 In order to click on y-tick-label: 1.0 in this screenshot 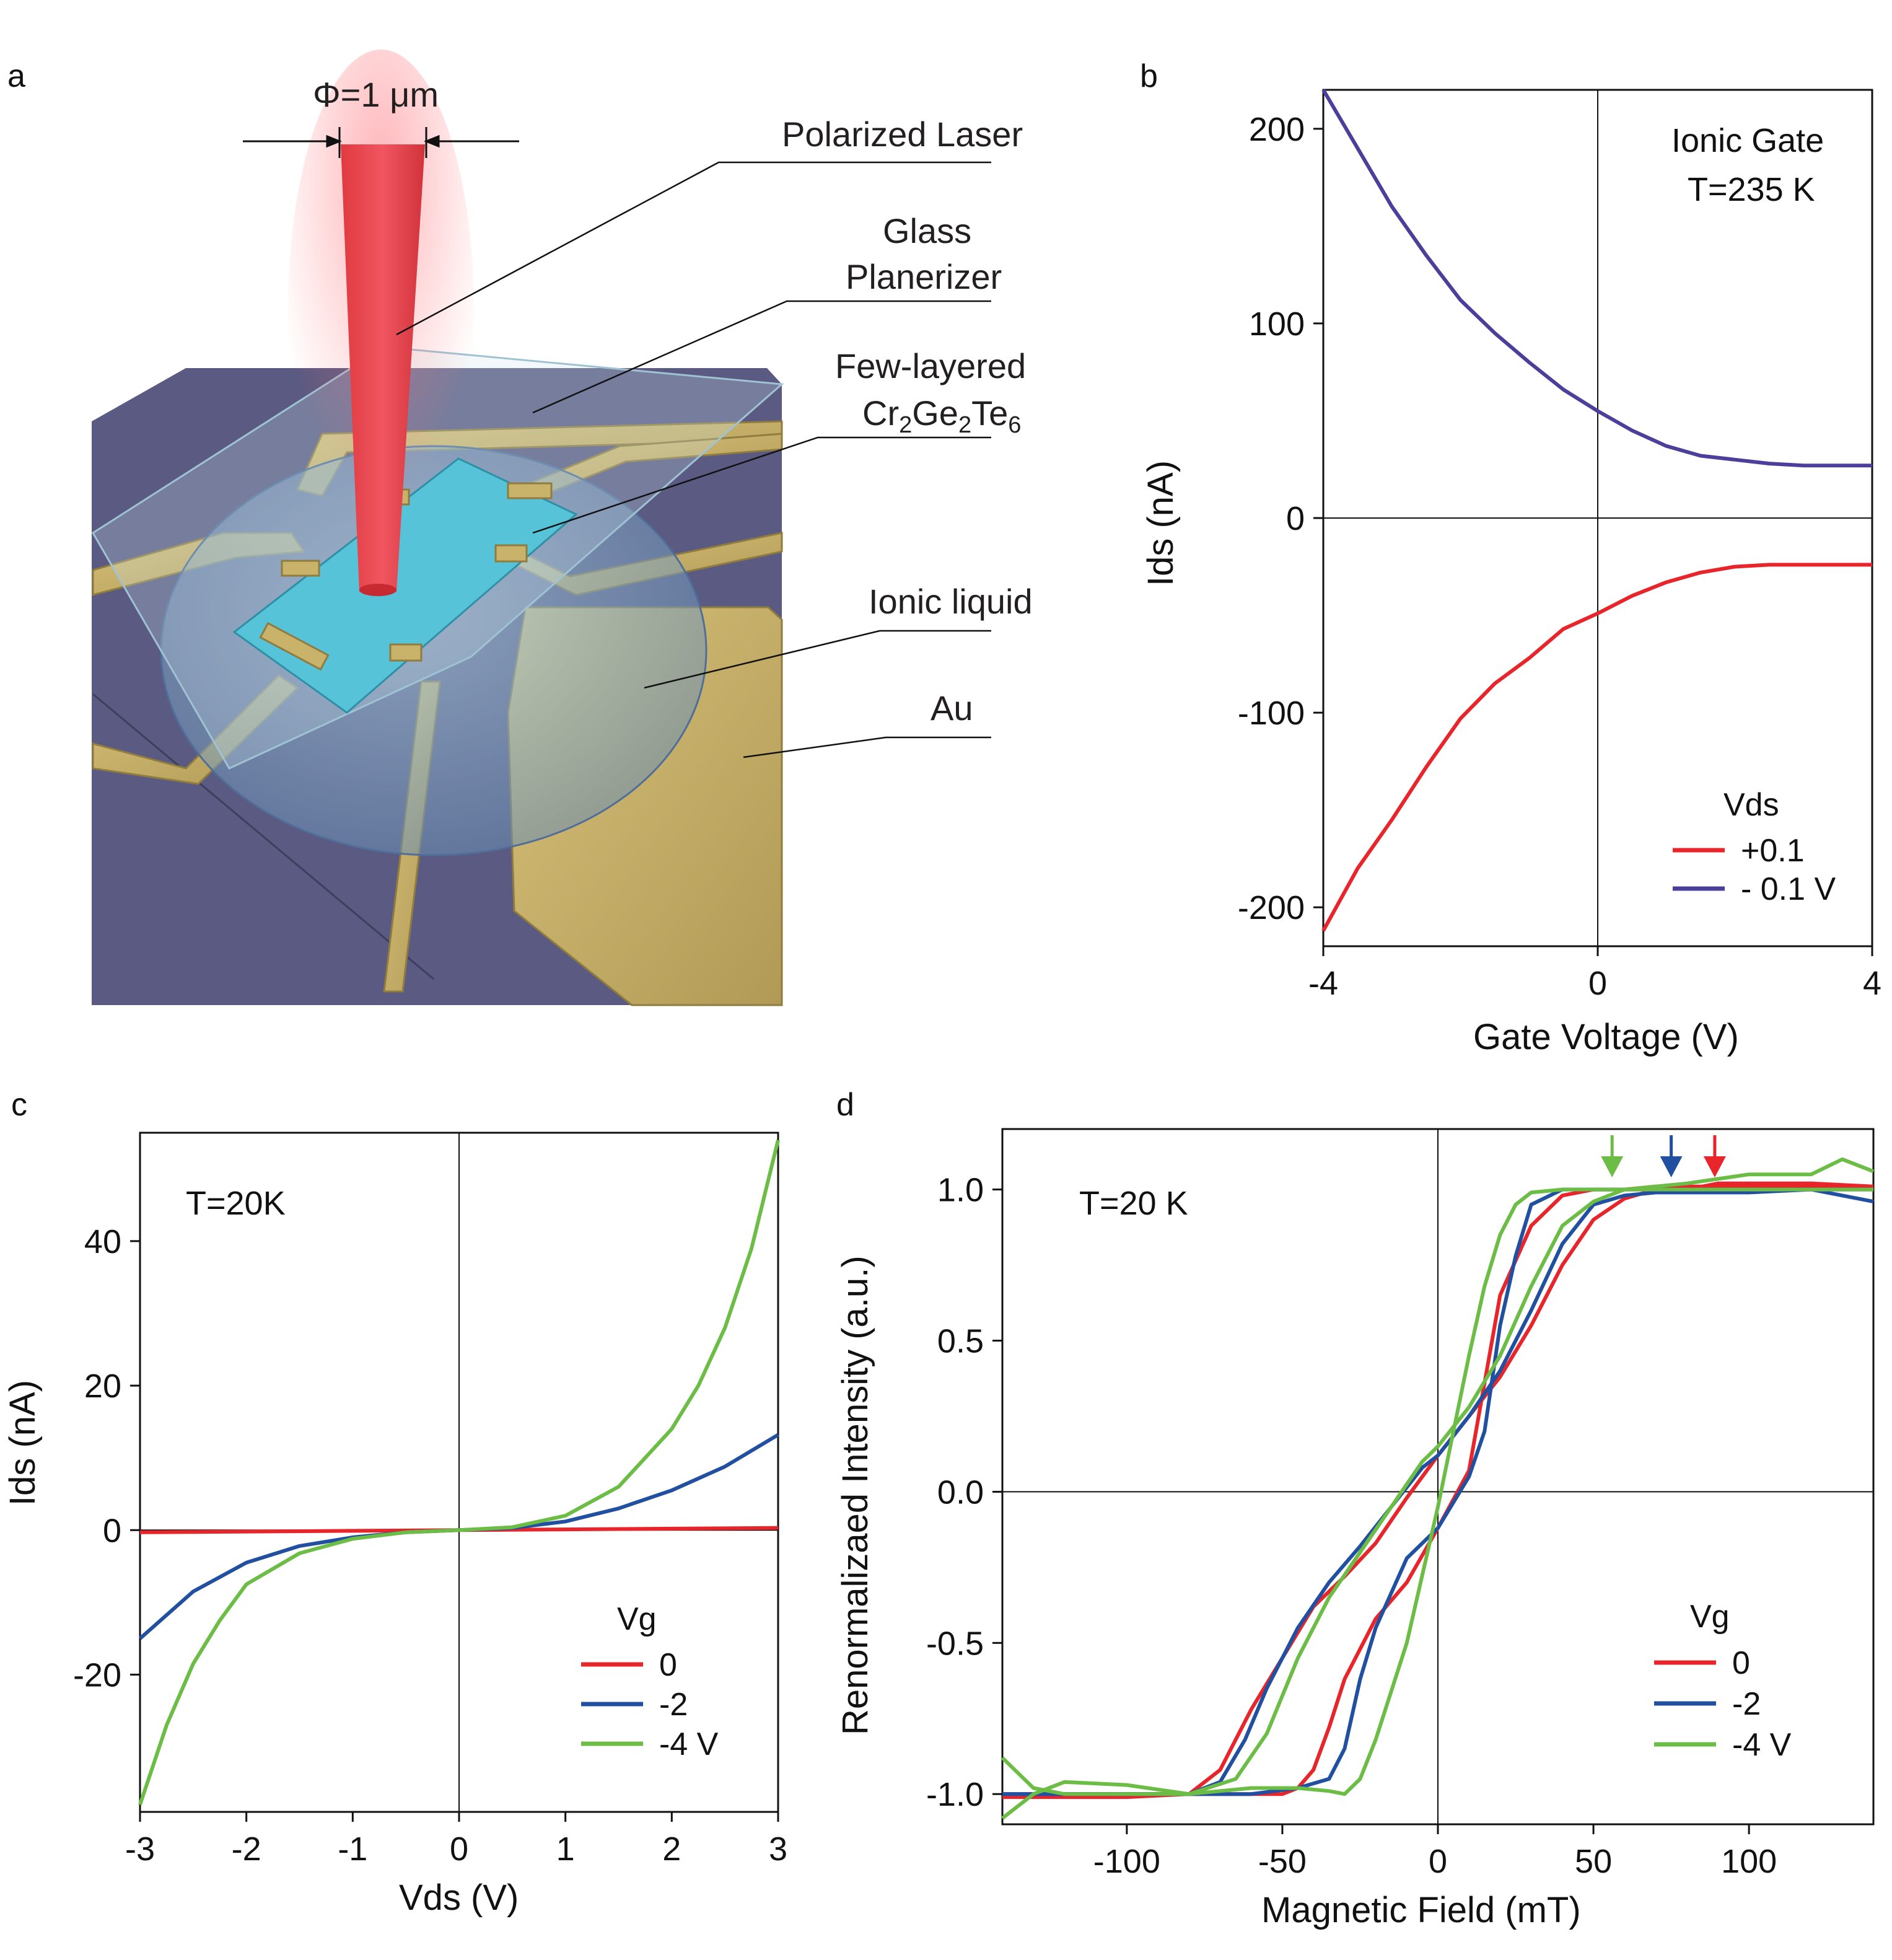, I will do `click(960, 1190)`.